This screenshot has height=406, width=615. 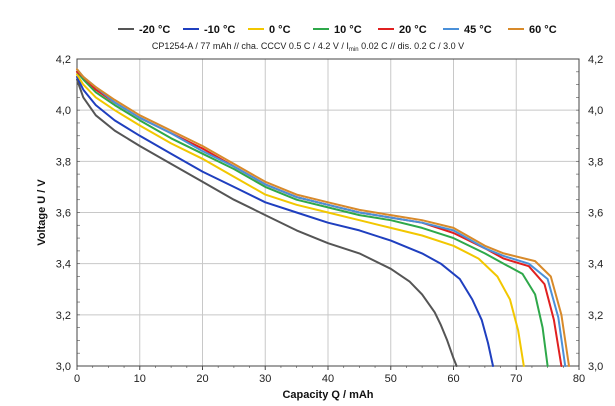 What do you see at coordinates (595, 316) in the screenshot?
I see `y-tick-label-right: 3,2` at bounding box center [595, 316].